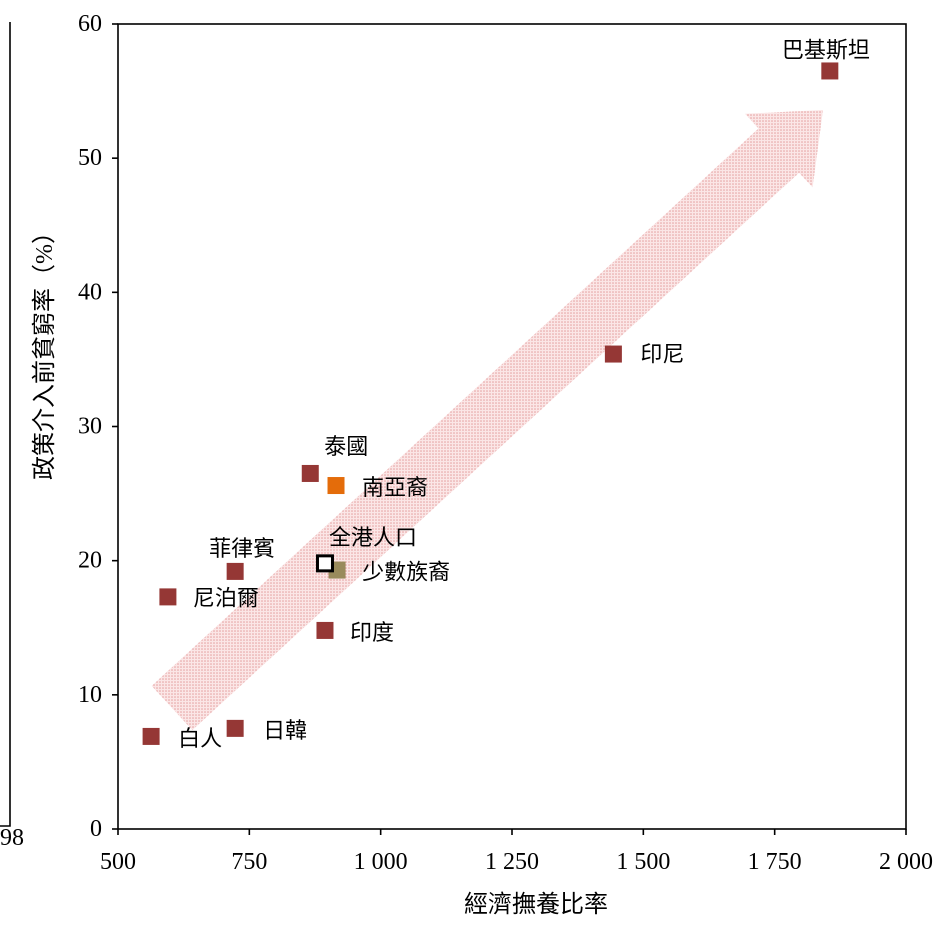 This screenshot has height=927, width=945. What do you see at coordinates (90, 695) in the screenshot?
I see `y-tick-label: 10` at bounding box center [90, 695].